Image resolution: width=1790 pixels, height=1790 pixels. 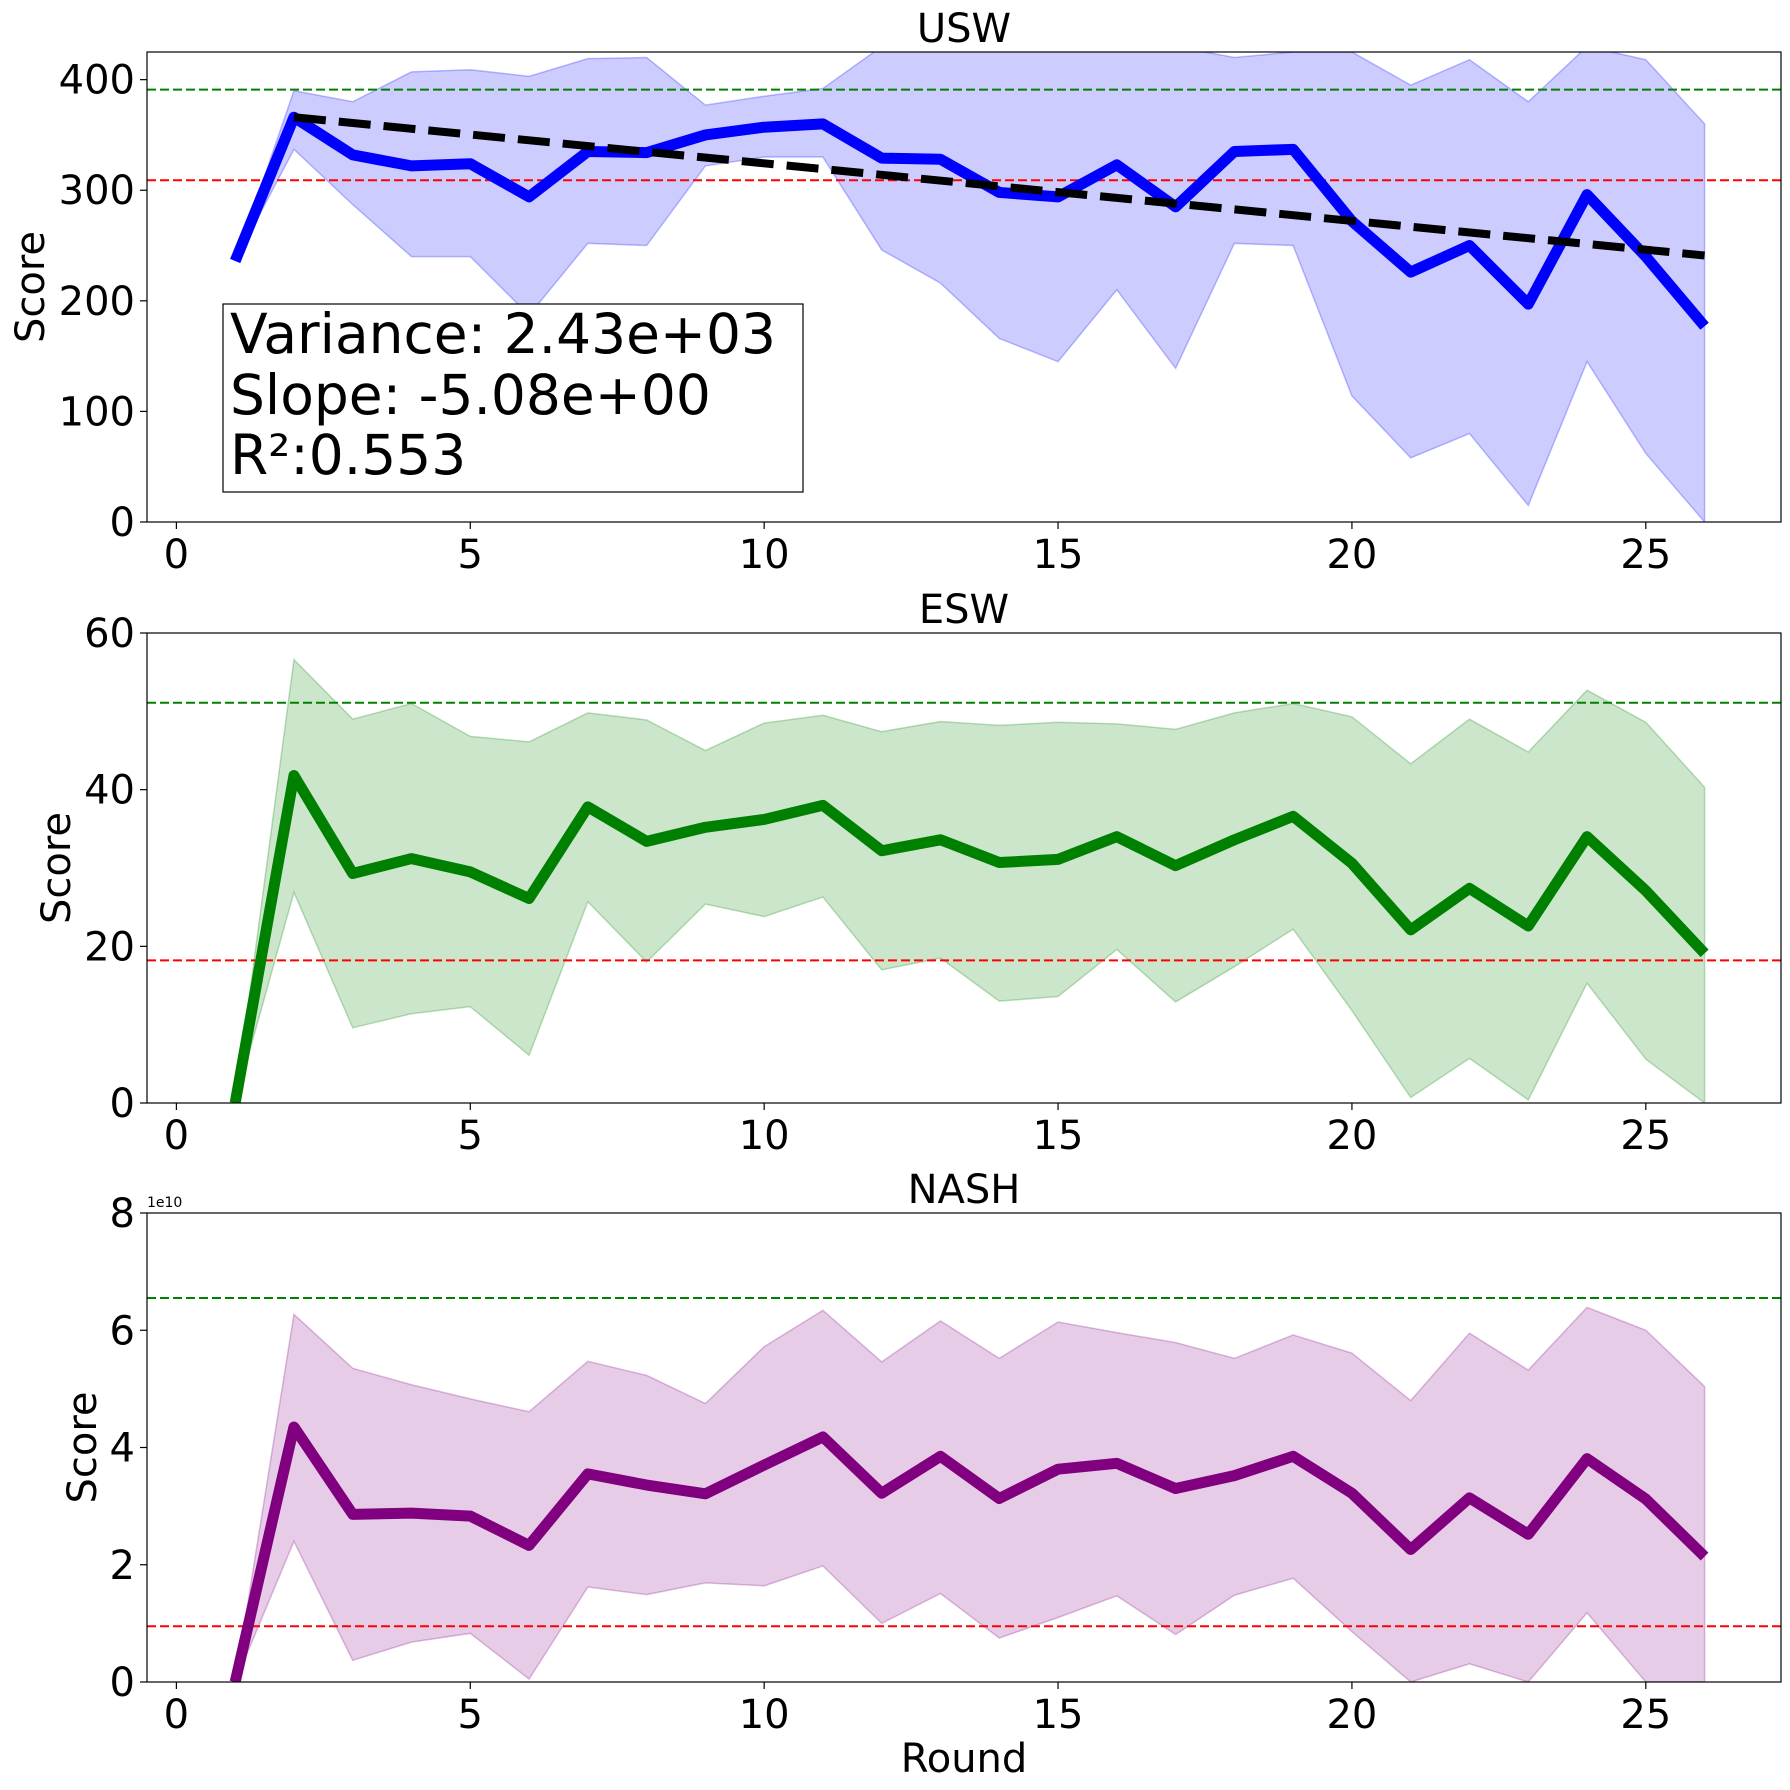 I want to click on esw-y-tick-label: 0, so click(x=122, y=1104).